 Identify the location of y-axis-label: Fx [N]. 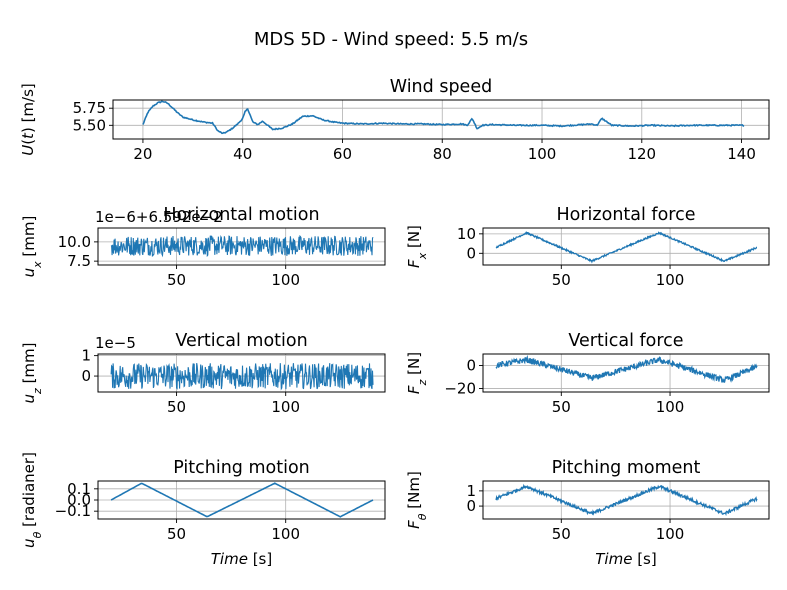
(417, 246).